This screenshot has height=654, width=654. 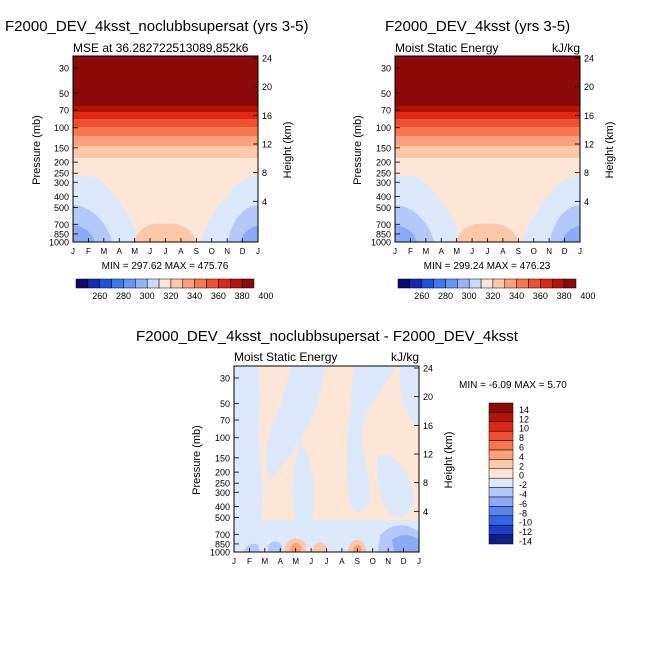 What do you see at coordinates (326, 459) in the screenshot?
I see `panel-3-plot` at bounding box center [326, 459].